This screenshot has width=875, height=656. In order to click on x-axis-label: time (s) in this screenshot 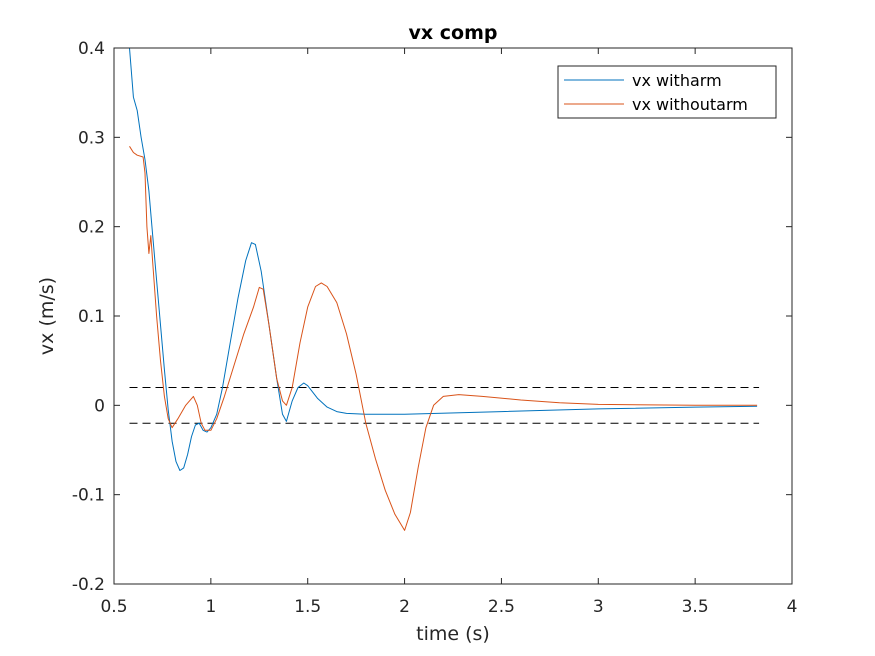, I will do `click(453, 634)`.